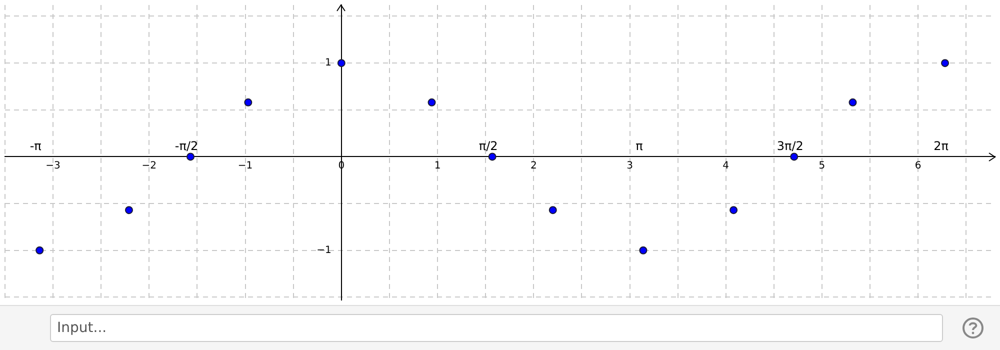  Describe the element at coordinates (726, 166) in the screenshot. I see `x-tick-label: 4` at that location.